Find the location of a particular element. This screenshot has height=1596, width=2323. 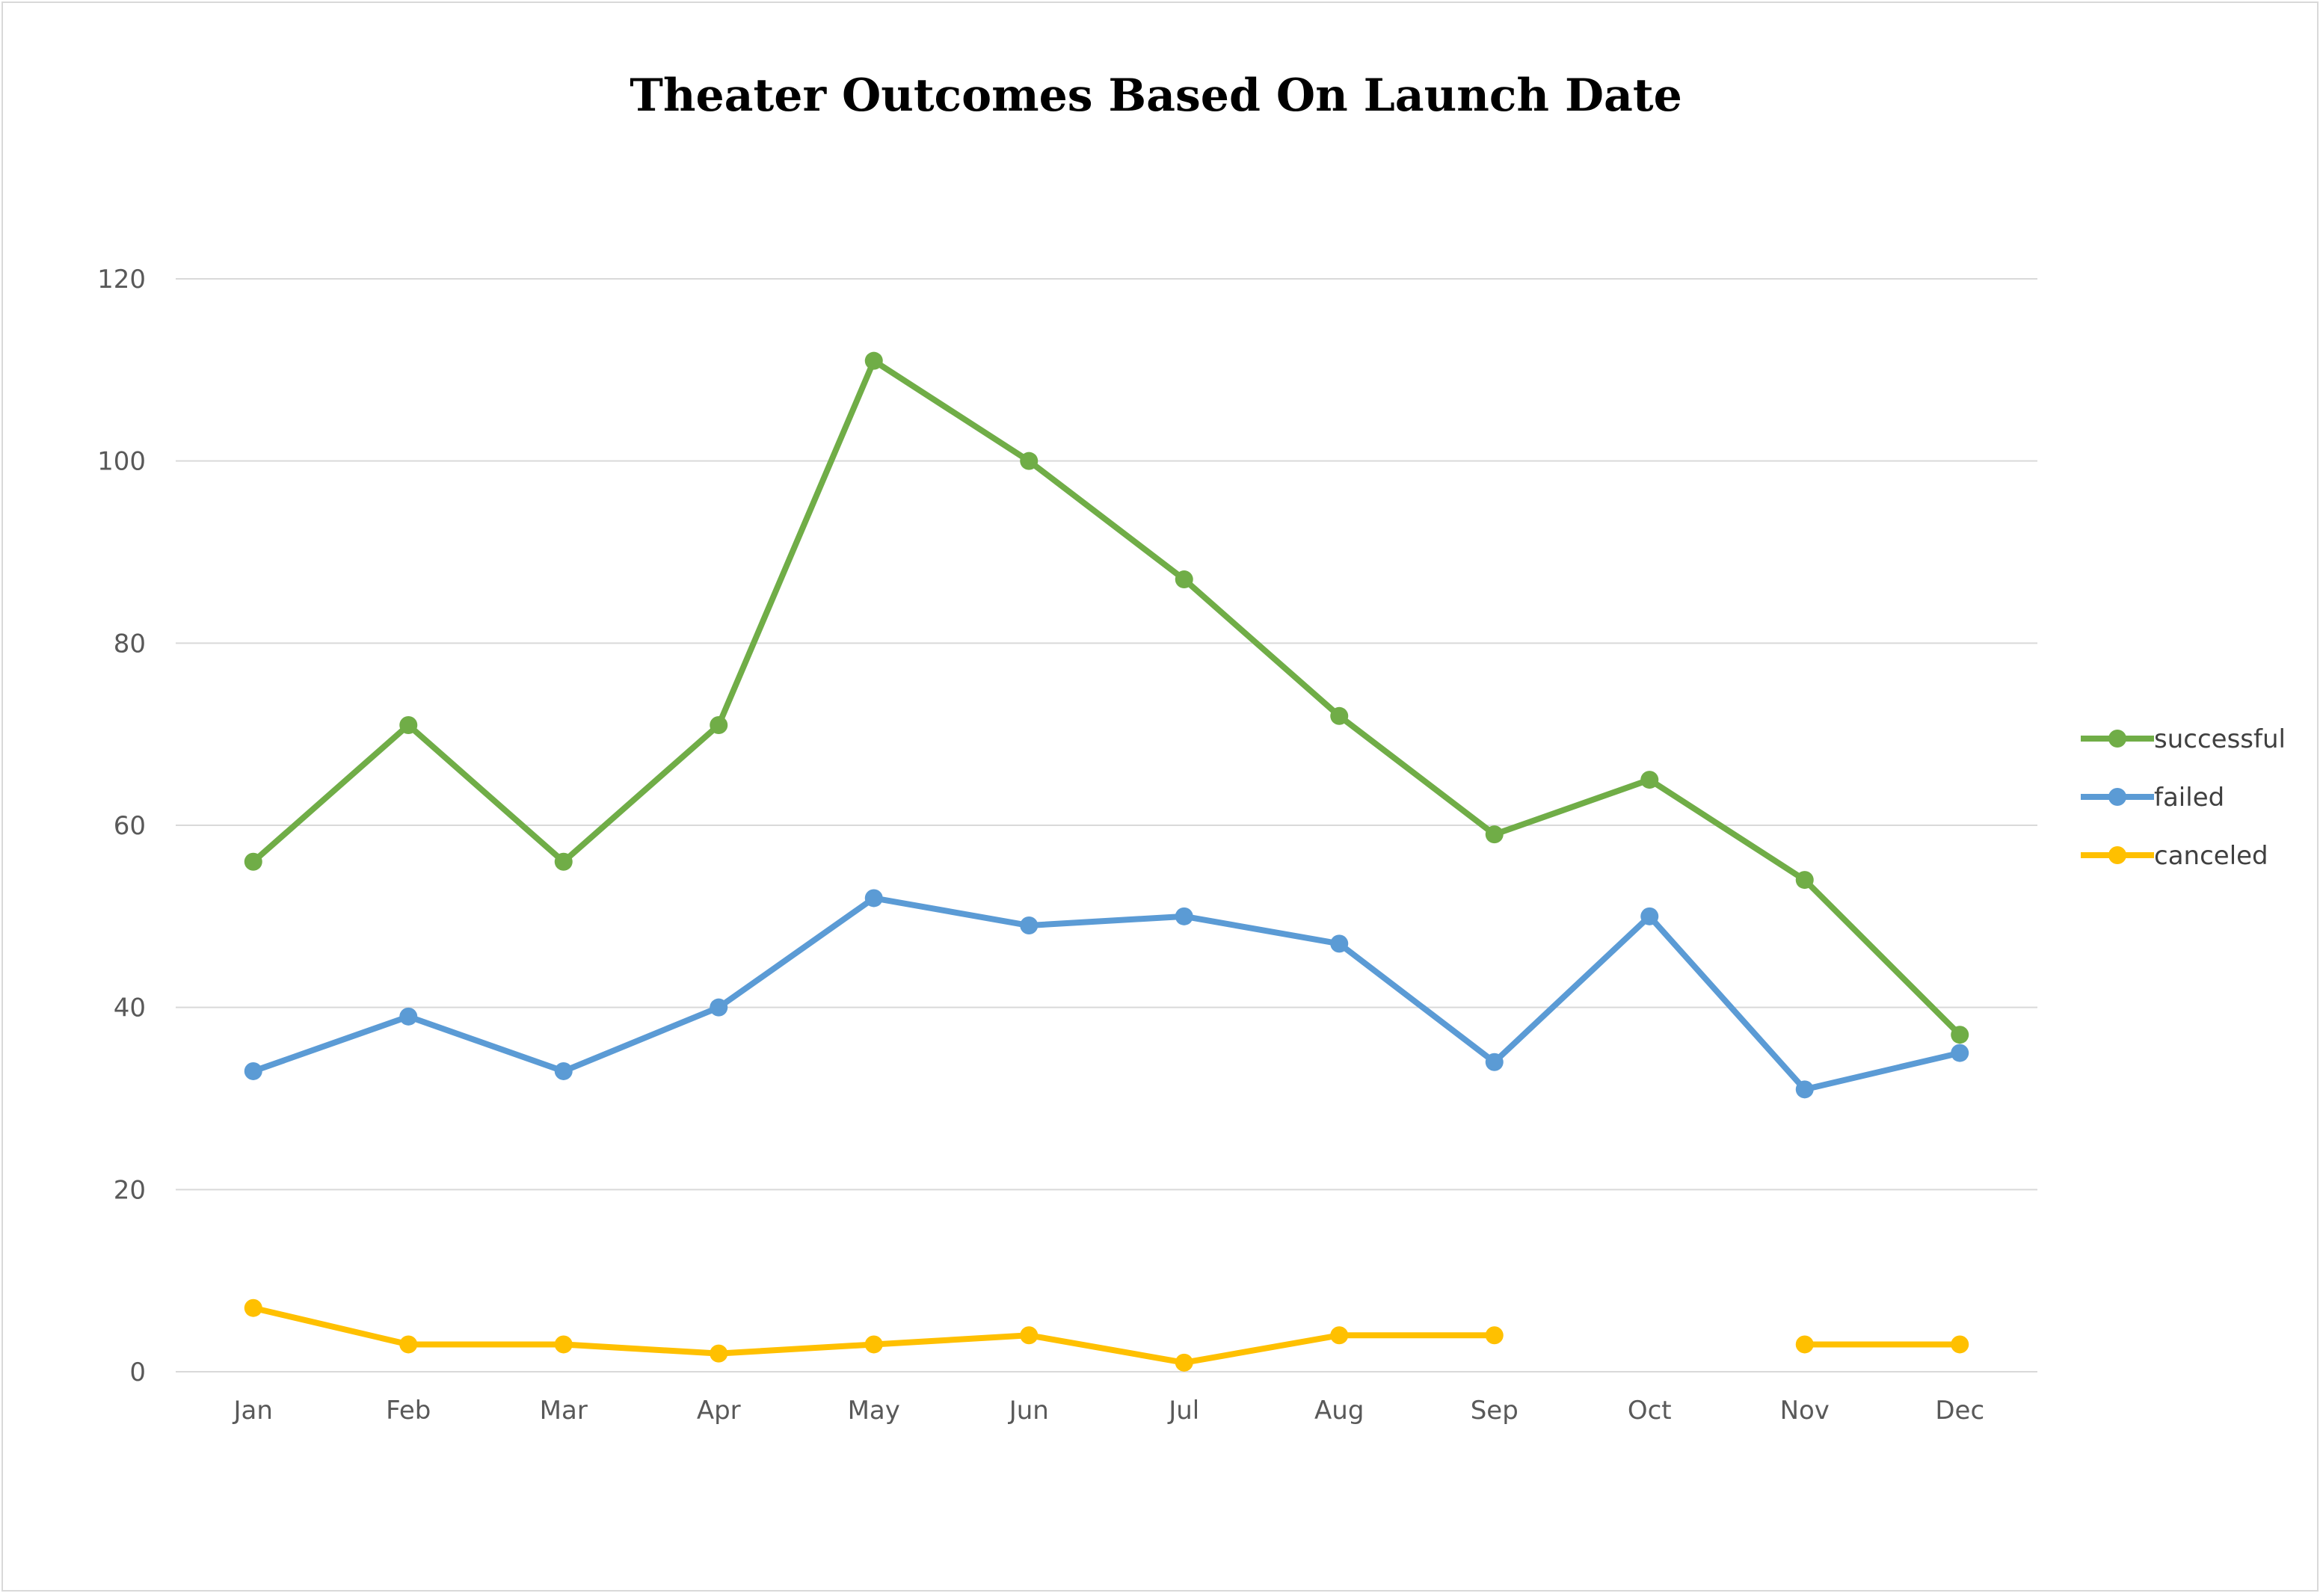

y-axis-ticks: 0 20 40 60 80 100 120 is located at coordinates (121, 826).